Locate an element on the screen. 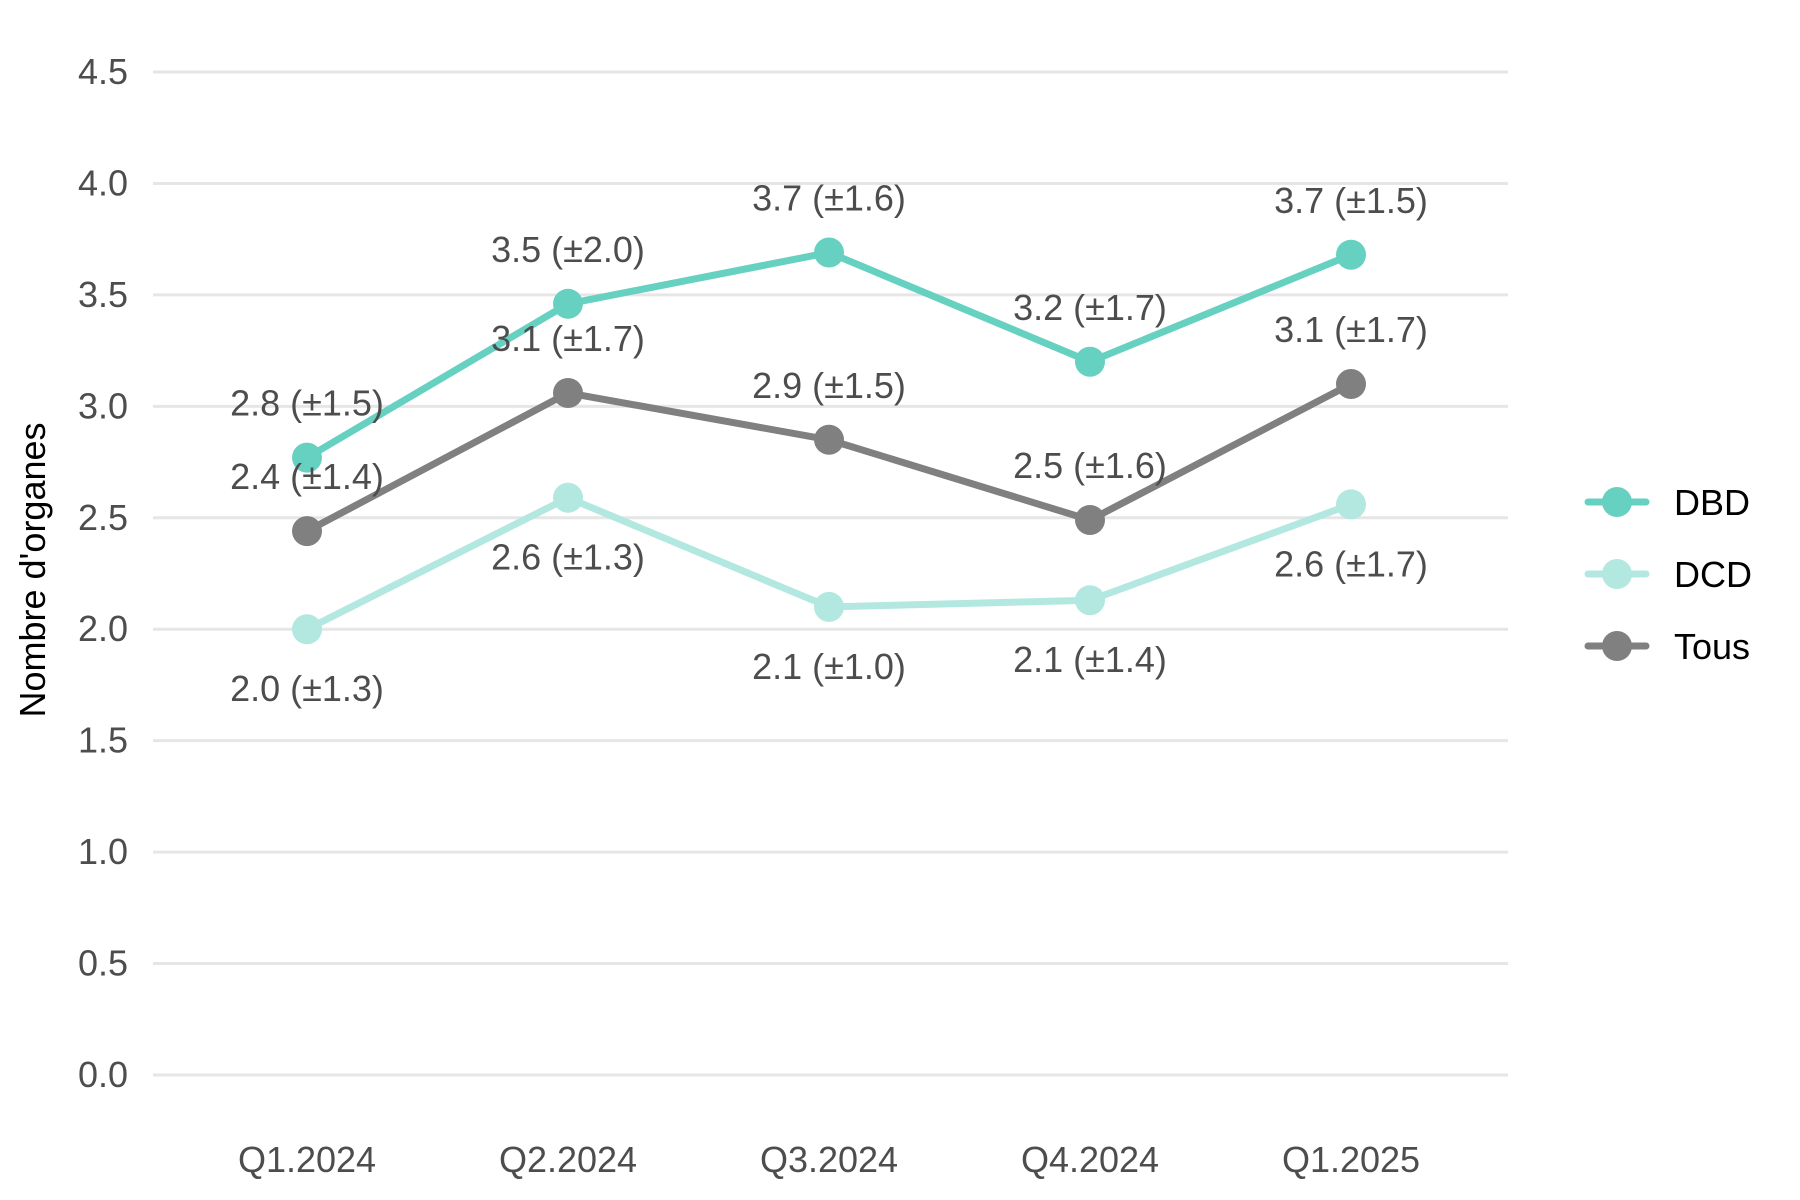 The height and width of the screenshot is (1200, 1800). x-tick-label: Q1.2025 is located at coordinates (1351, 1159).